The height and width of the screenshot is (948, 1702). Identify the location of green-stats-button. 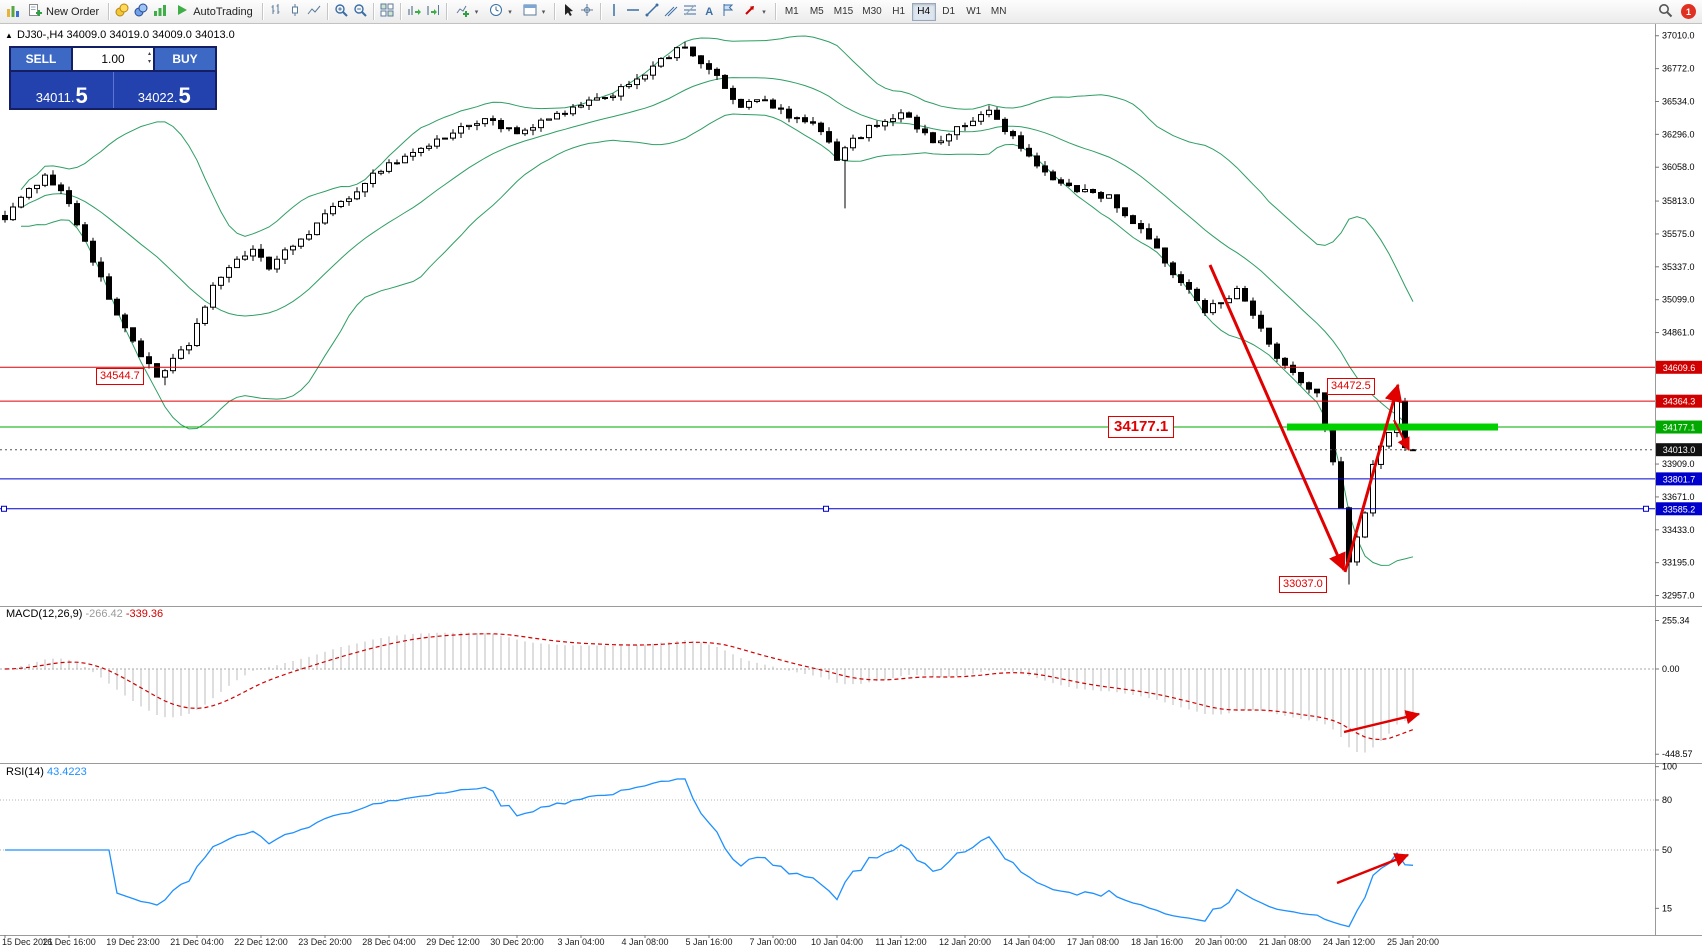
(160, 12).